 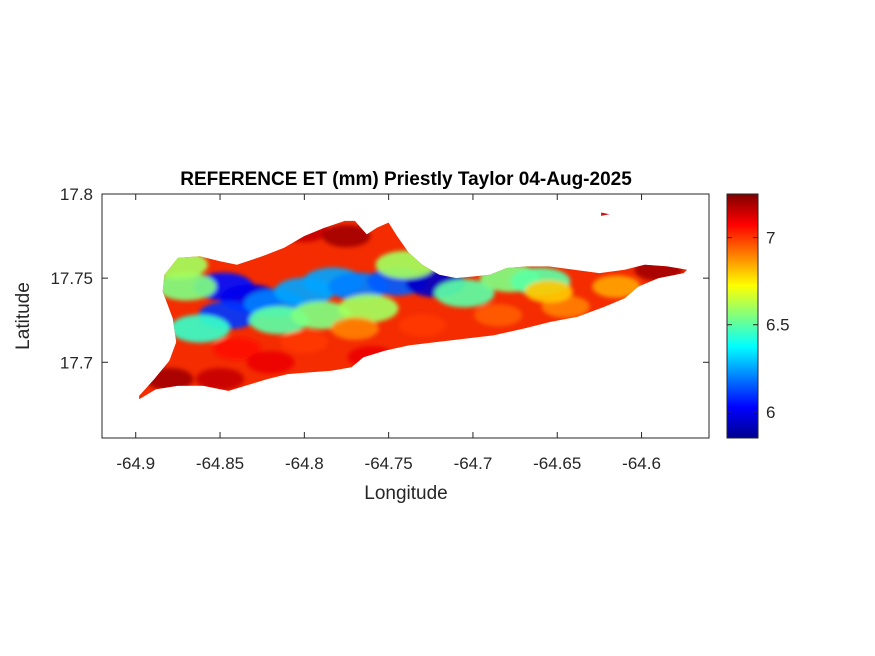 What do you see at coordinates (405, 493) in the screenshot?
I see `x-axis-title: Longitude` at bounding box center [405, 493].